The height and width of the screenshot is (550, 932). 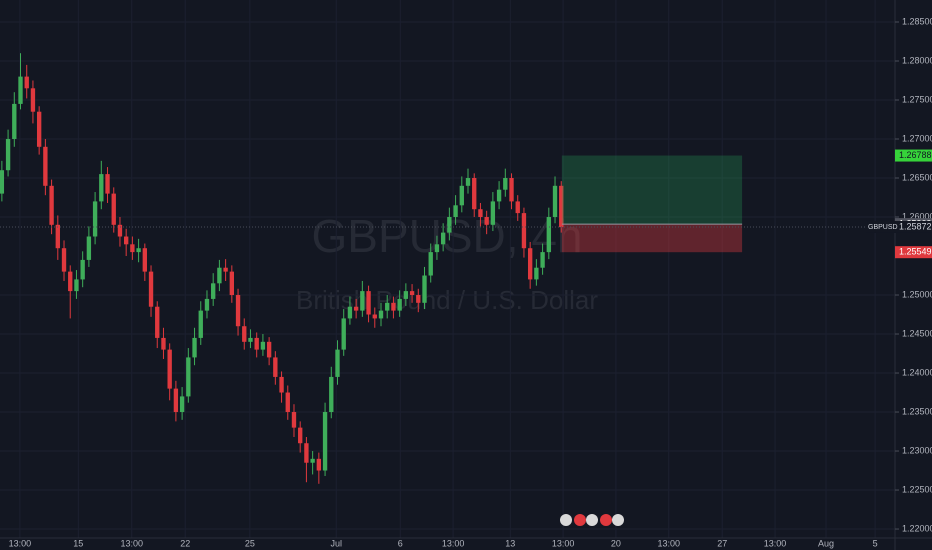 I want to click on profit-zone, so click(x=652, y=190).